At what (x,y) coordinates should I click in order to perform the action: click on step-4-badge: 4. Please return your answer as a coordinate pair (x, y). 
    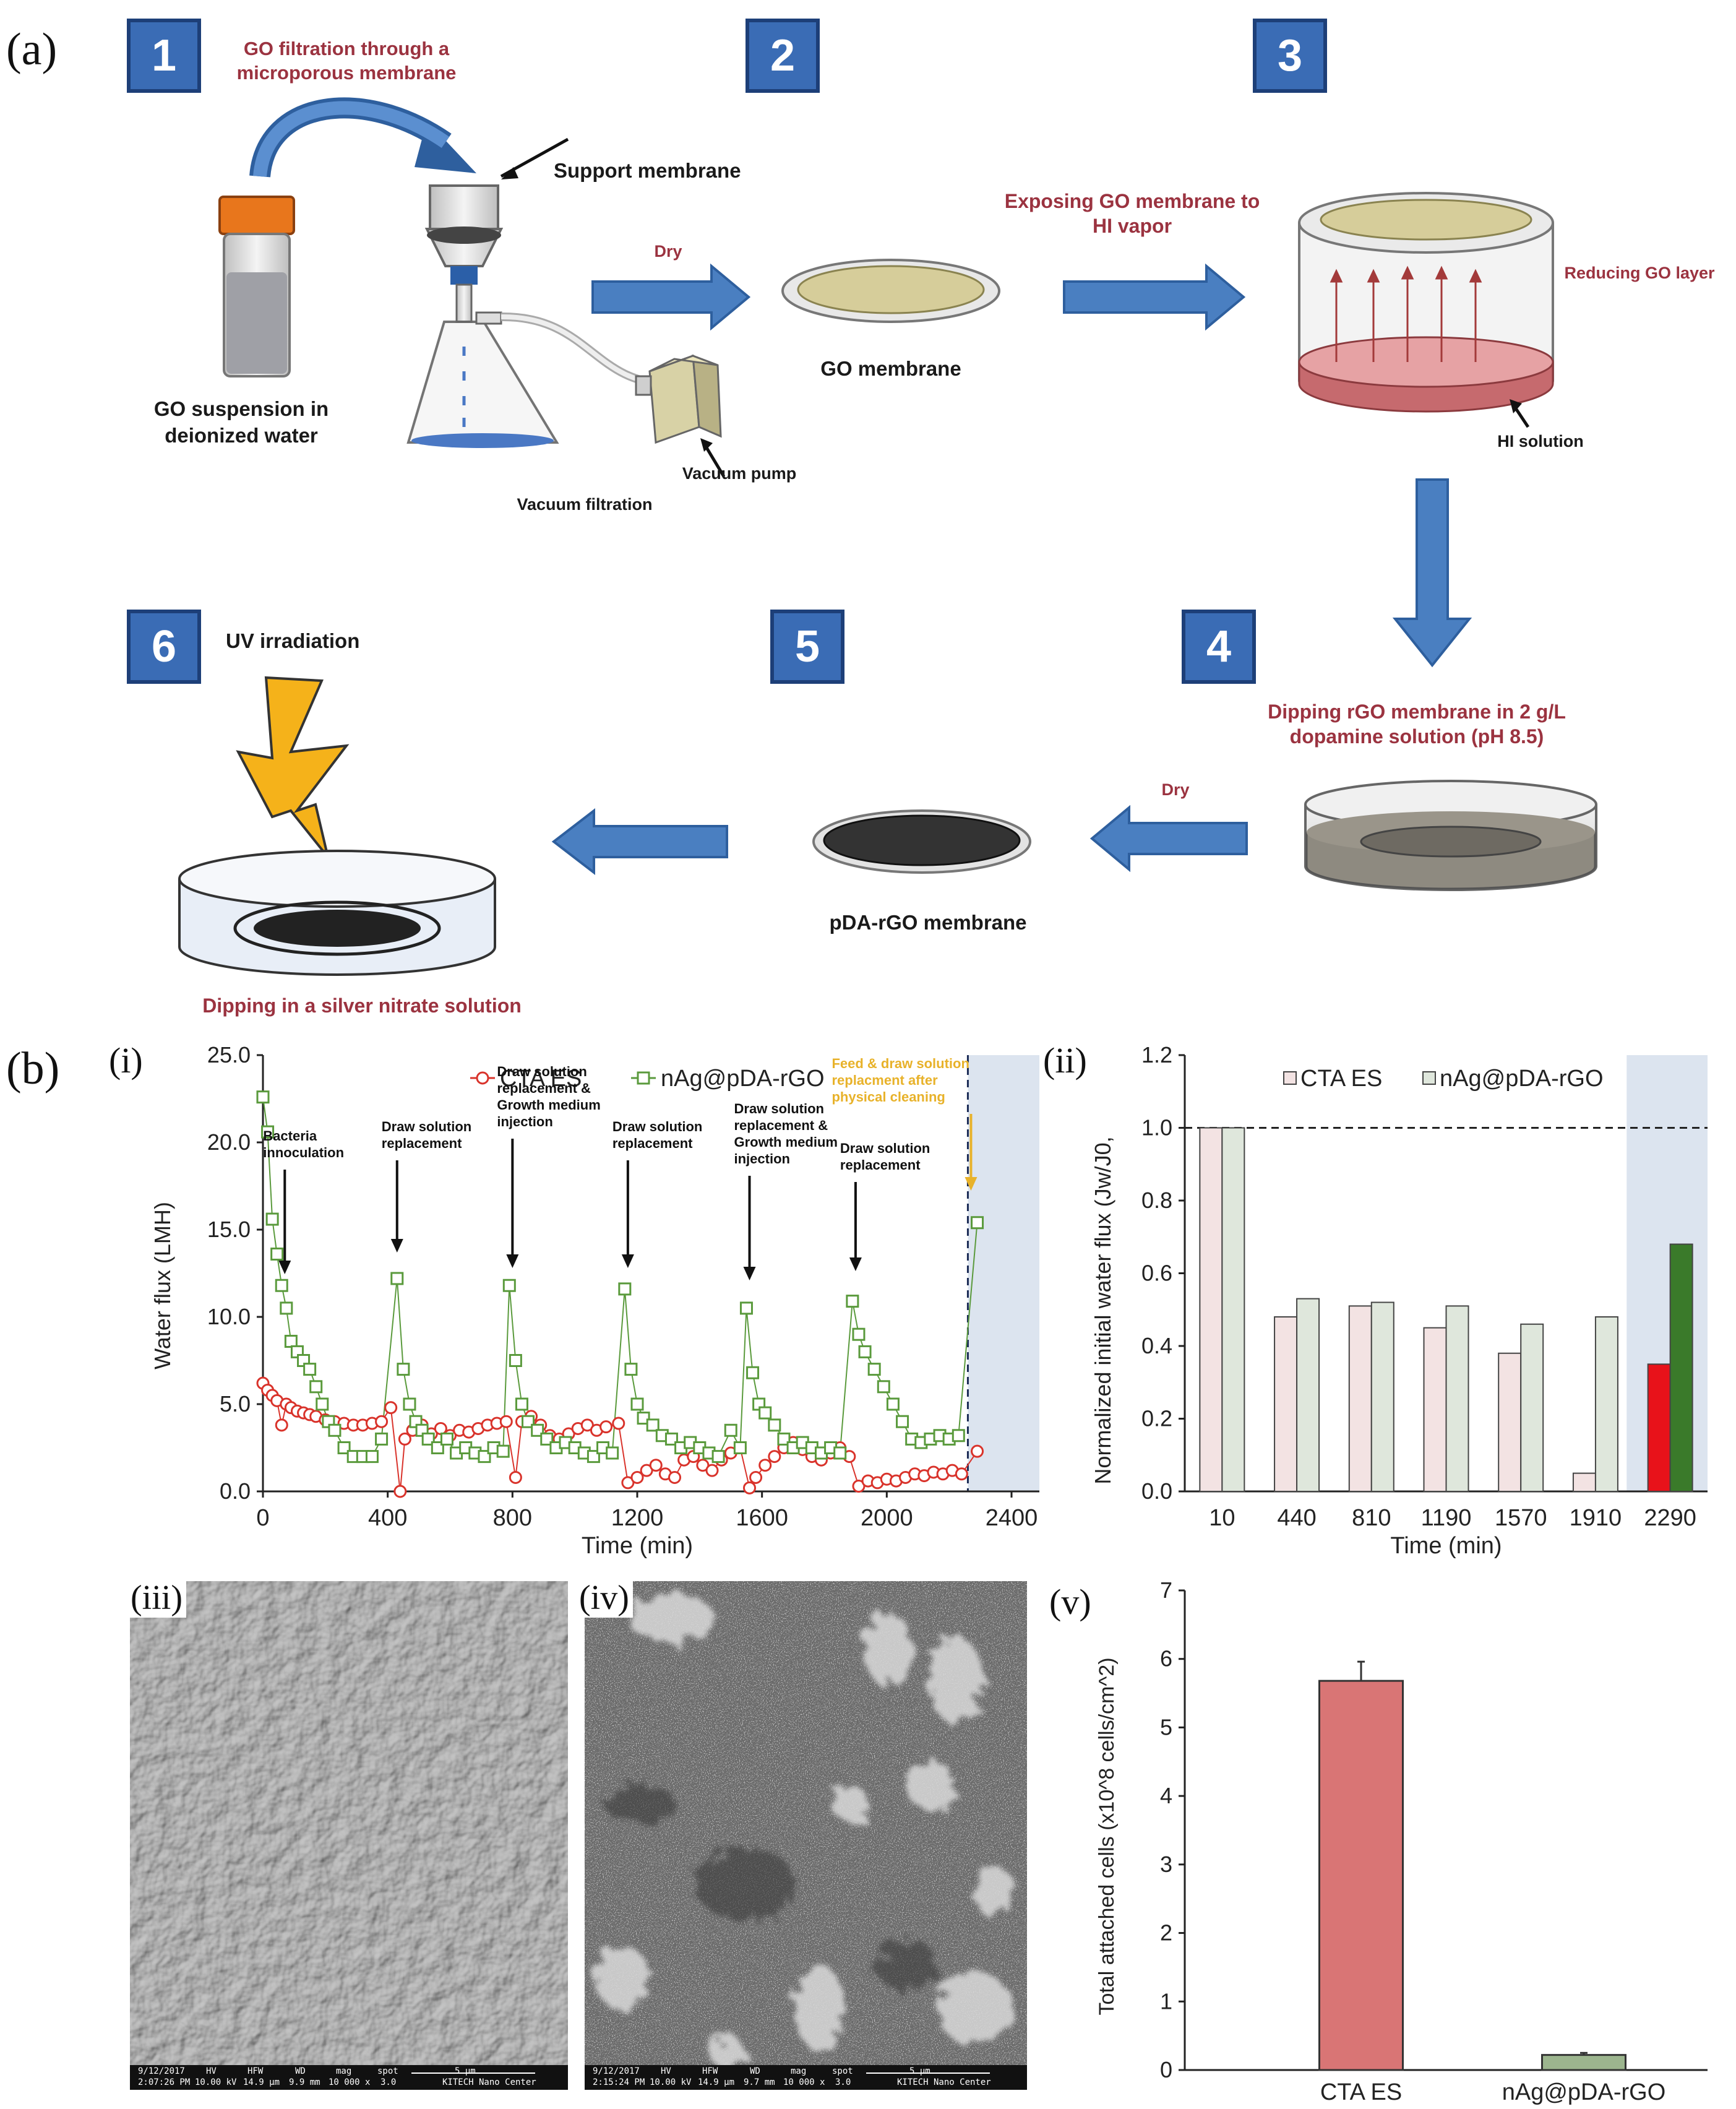
    Looking at the image, I should click on (1219, 647).